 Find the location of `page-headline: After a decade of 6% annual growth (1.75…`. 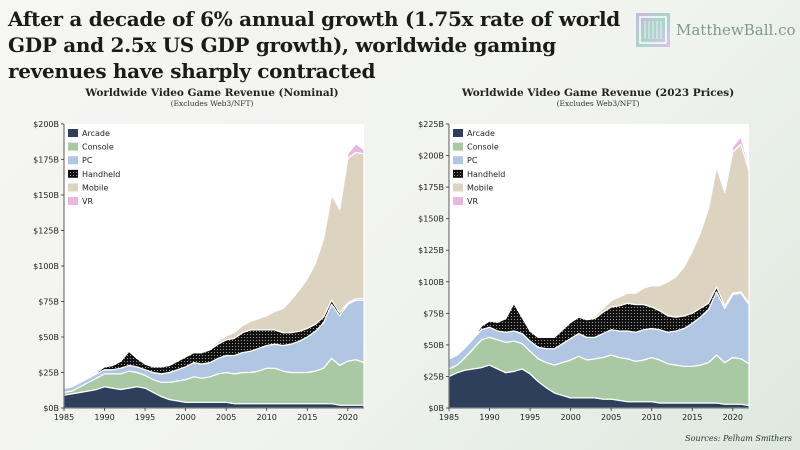

page-headline: After a decade of 6% annual growth (1.75… is located at coordinates (314, 45).